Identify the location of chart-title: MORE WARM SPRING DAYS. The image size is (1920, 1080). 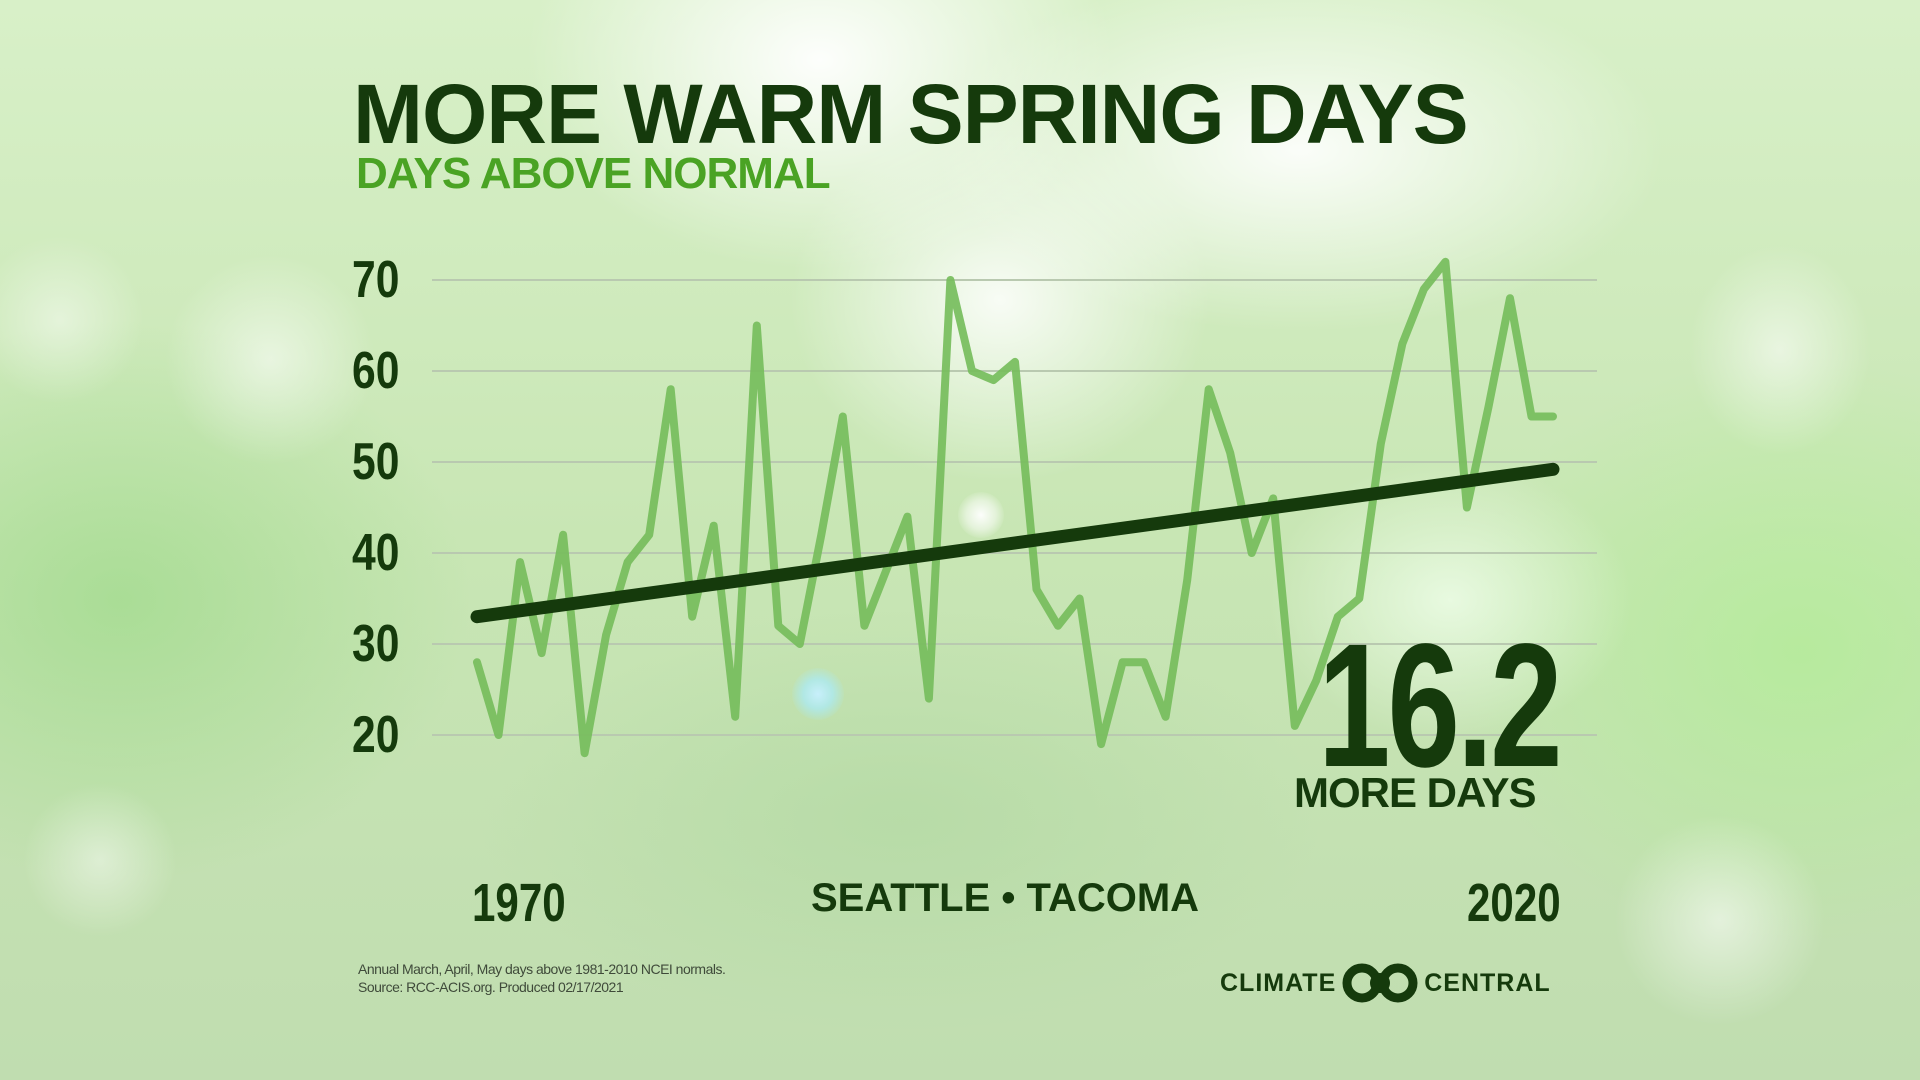
(911, 114).